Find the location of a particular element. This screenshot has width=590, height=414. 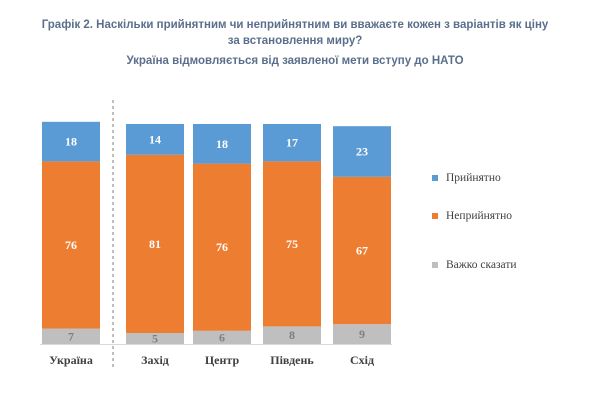

legend-label: Важко сказати is located at coordinates (481, 265).